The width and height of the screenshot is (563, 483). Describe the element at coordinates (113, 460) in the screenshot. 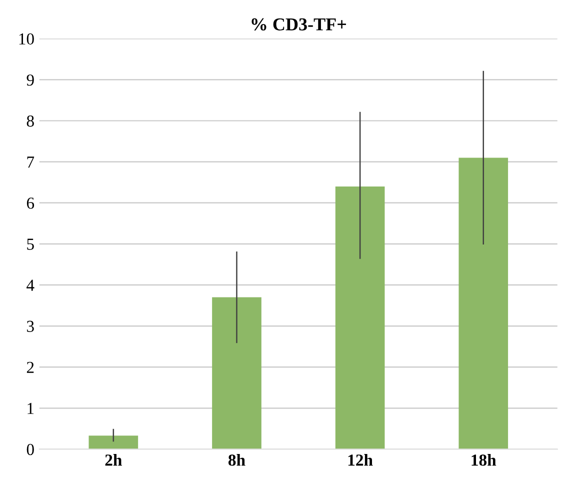

I see `x-tick-label: 2h` at that location.